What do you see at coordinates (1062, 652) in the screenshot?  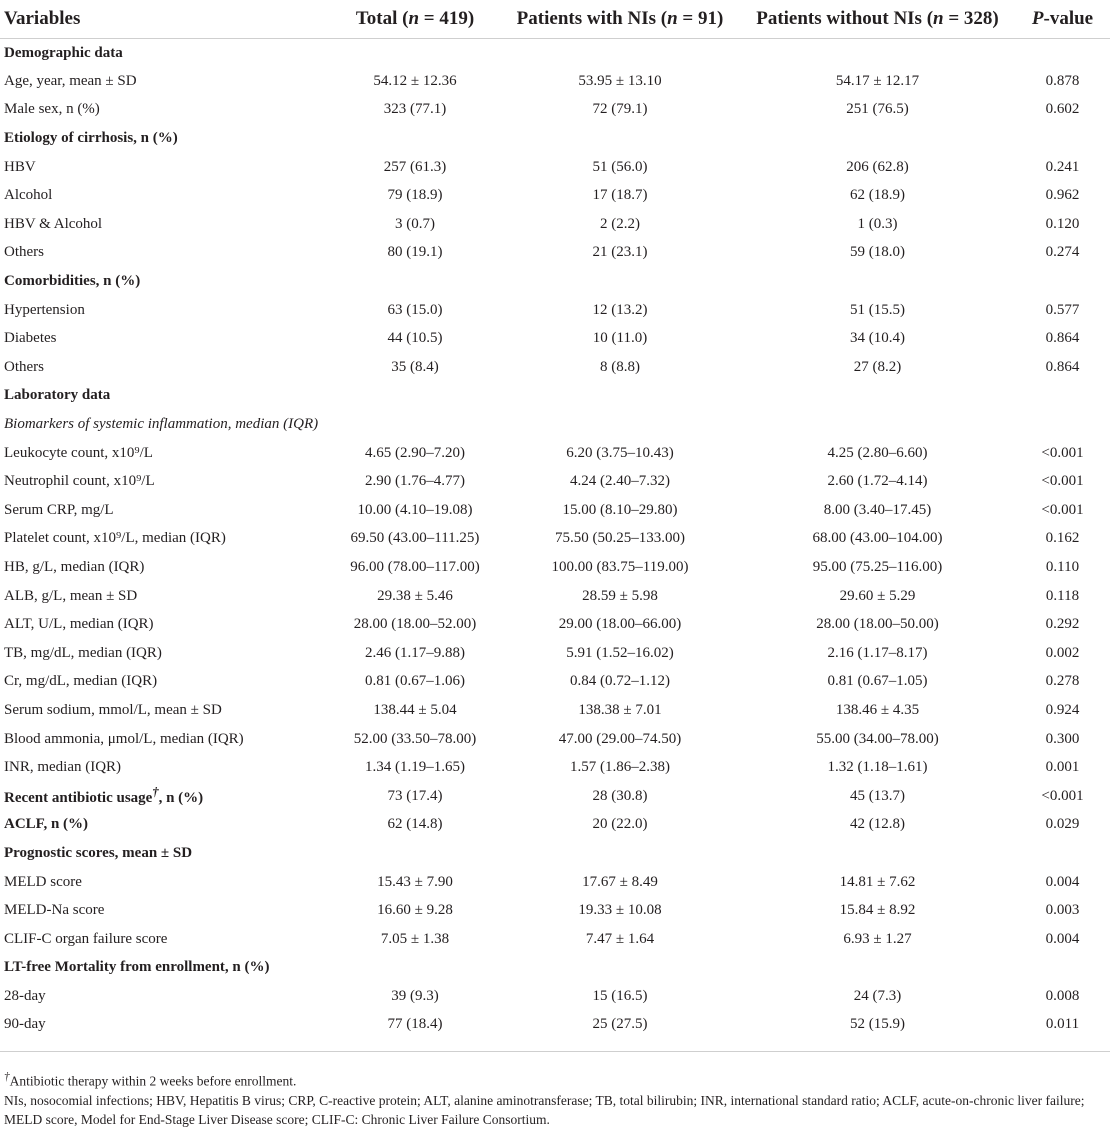 I see `cell-p-value: 0.002` at bounding box center [1062, 652].